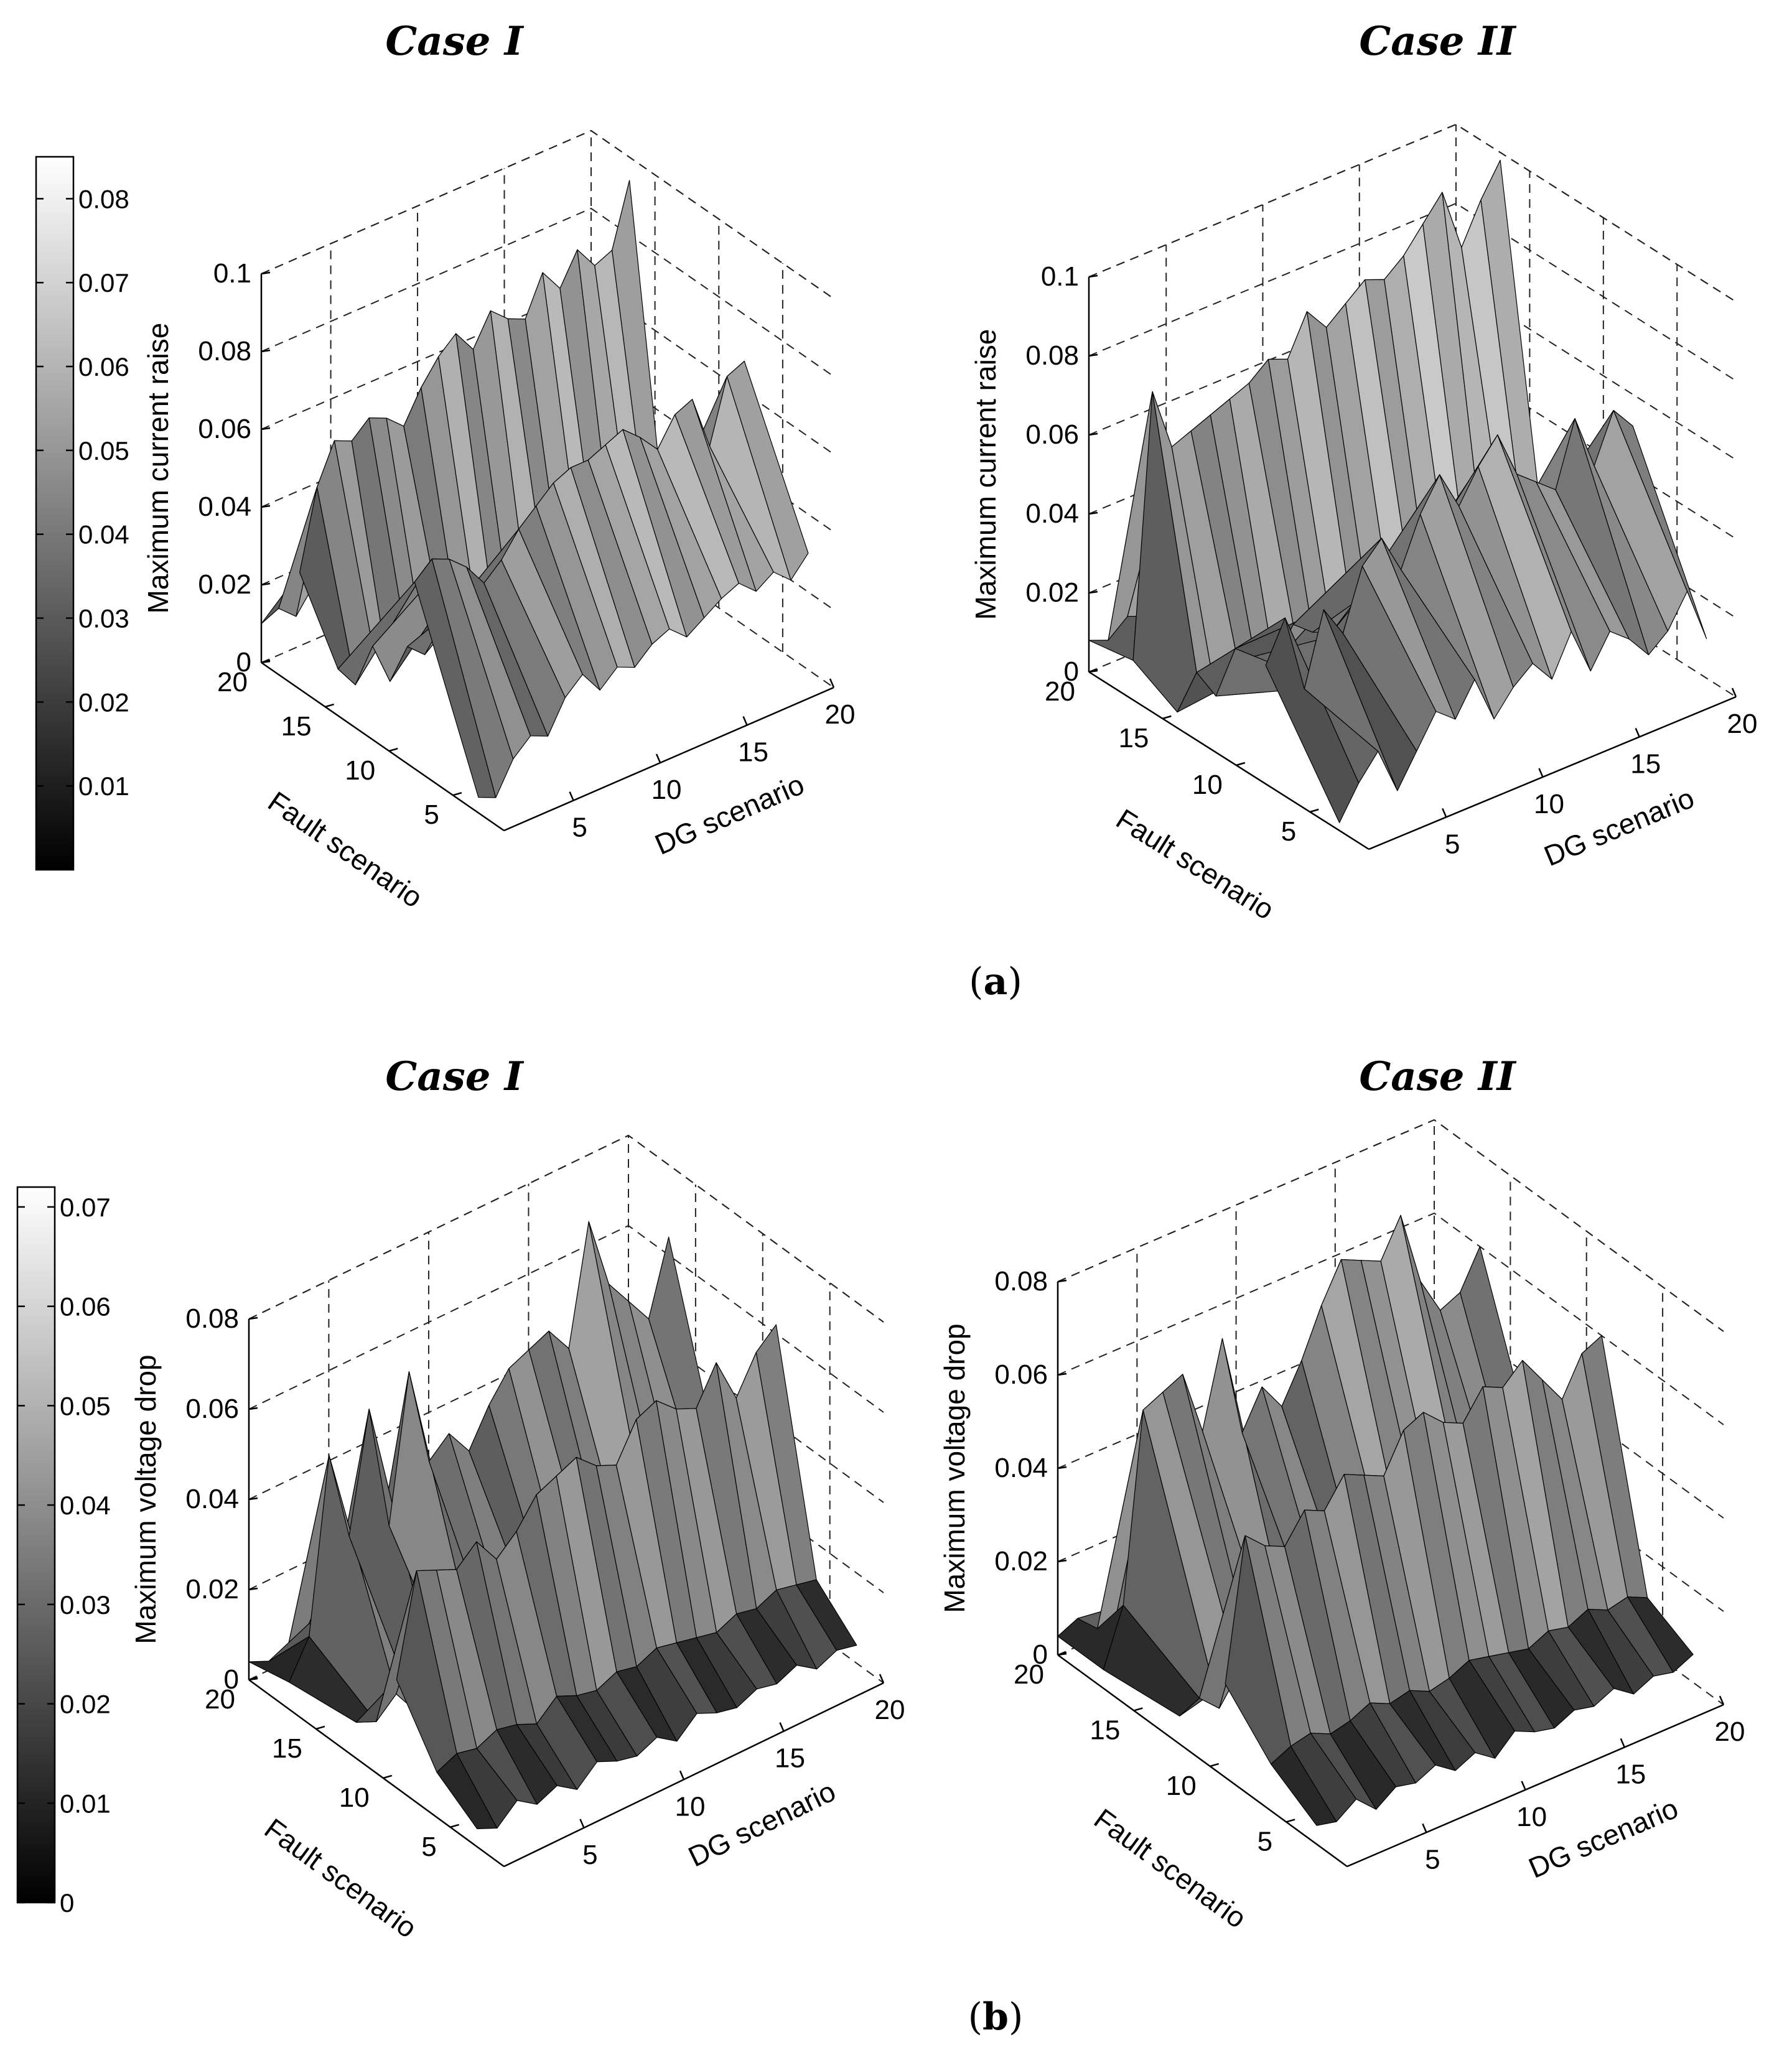  Describe the element at coordinates (975, 2017) in the screenshot. I see `panel-label-b-open: (` at that location.